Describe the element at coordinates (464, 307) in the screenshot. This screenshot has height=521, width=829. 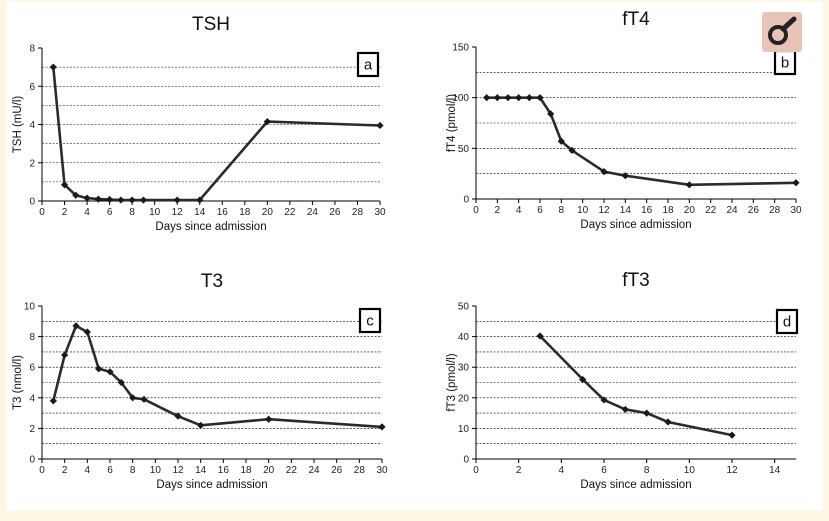
I see `y-tick-label: 50` at that location.